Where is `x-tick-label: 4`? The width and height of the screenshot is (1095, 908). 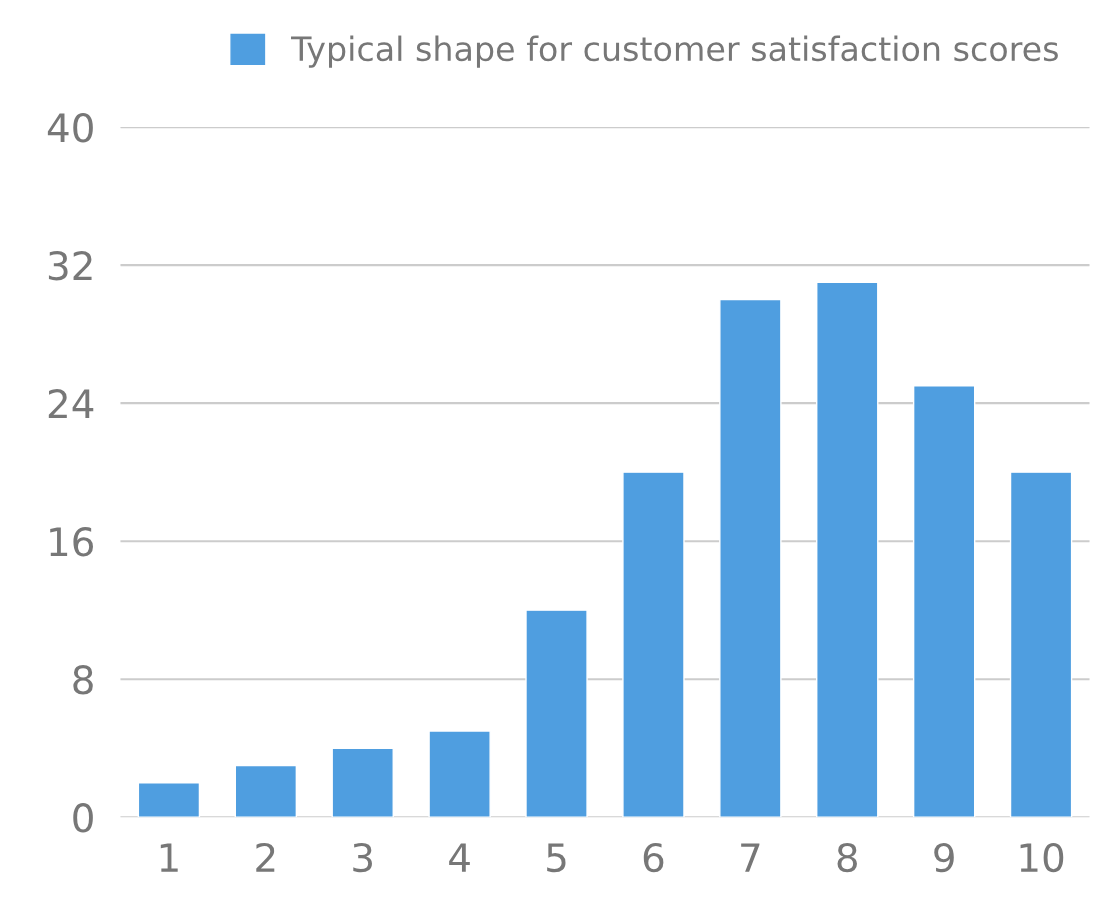
x-tick-label: 4 is located at coordinates (459, 857).